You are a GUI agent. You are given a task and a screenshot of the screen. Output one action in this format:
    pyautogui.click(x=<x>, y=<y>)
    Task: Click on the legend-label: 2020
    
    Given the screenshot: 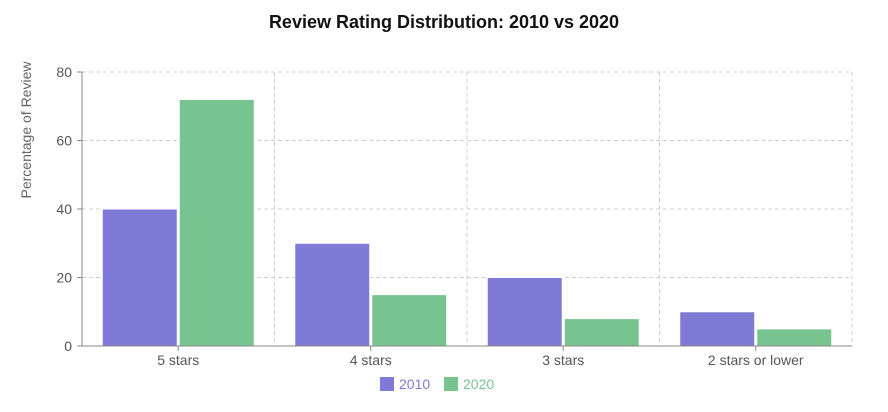 What is the action you would take?
    pyautogui.click(x=478, y=384)
    